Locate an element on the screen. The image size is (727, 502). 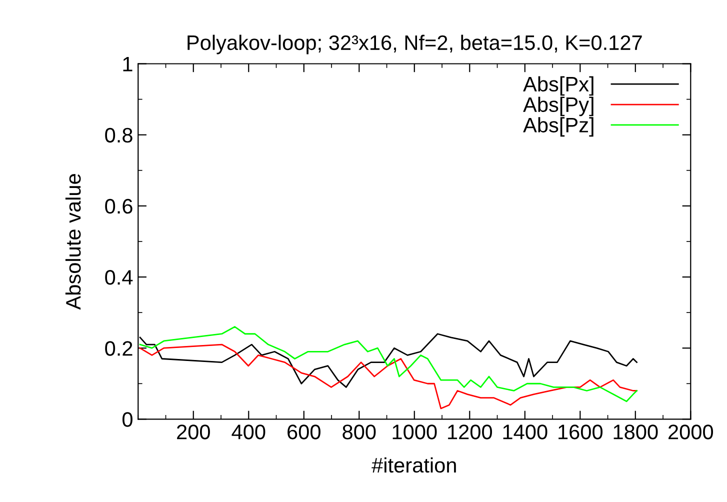
chart-title: Polyakov-loop; 32³x16, Nf=2, beta=15.0, K=0.127 is located at coordinates (415, 44).